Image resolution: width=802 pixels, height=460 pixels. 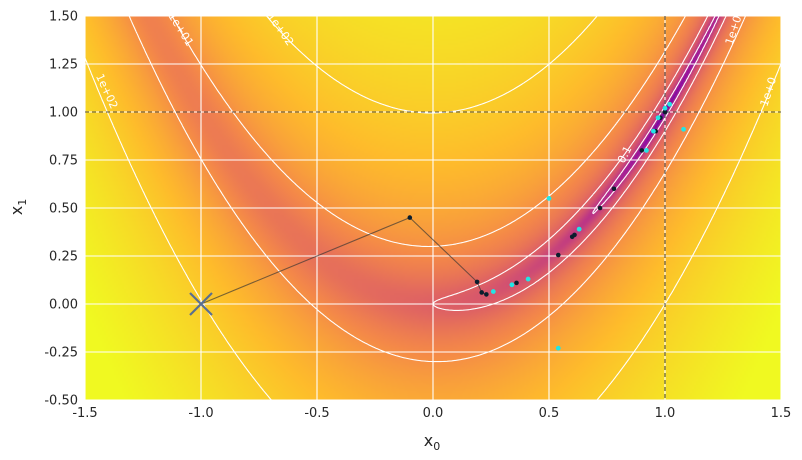 What do you see at coordinates (549, 413) in the screenshot?
I see `x-tick-label: 0.5` at bounding box center [549, 413].